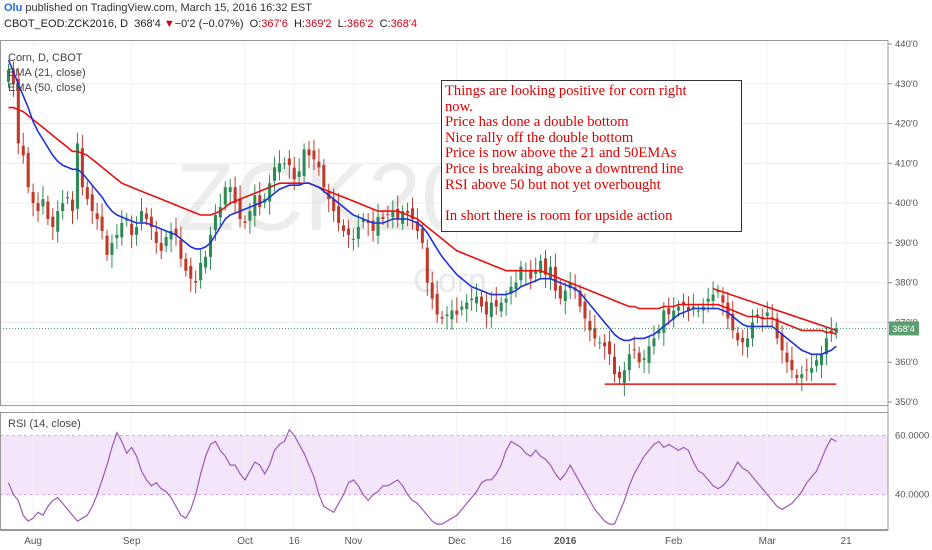 This screenshot has height=550, width=932. Describe the element at coordinates (13, 8) in the screenshot. I see `author-name: Olu` at that location.